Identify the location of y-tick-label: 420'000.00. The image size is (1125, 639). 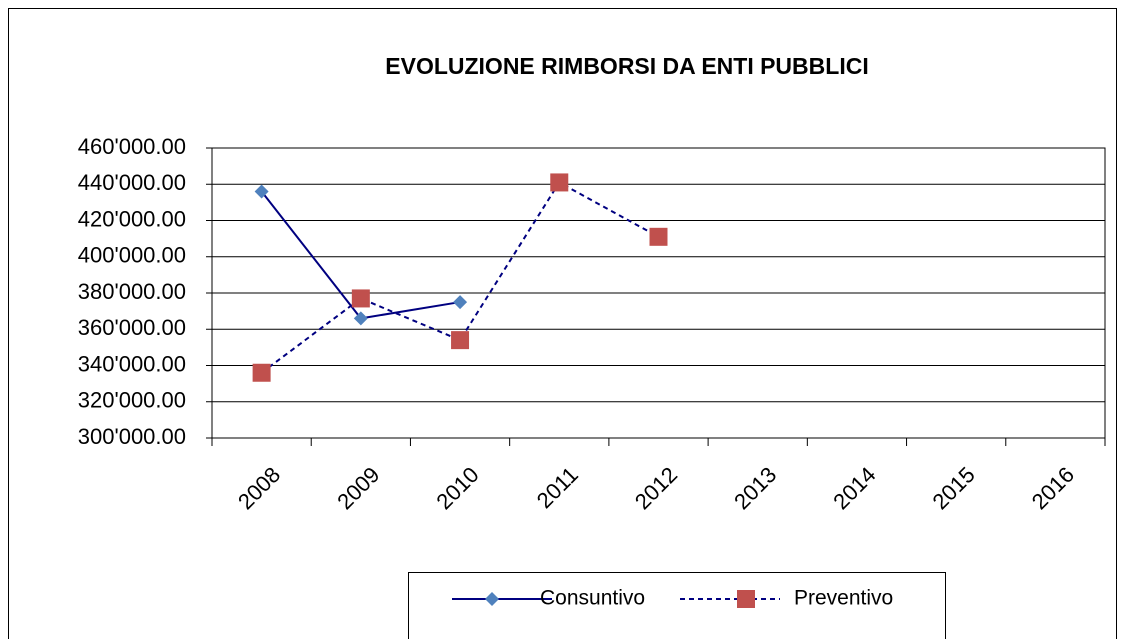
(132, 218).